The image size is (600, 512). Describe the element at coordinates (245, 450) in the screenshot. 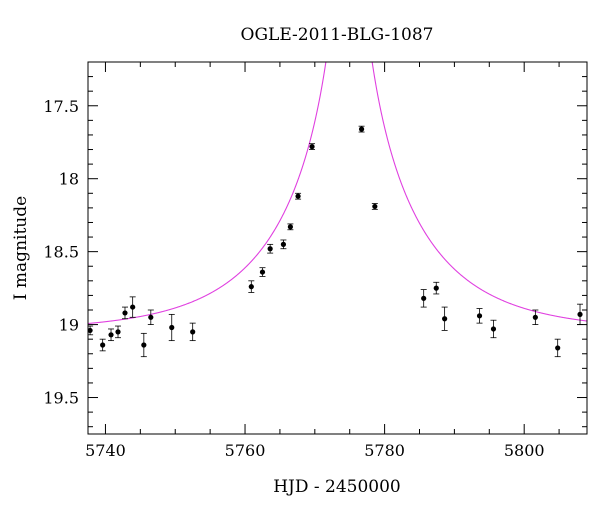

I see `x-tick-label: 5760` at that location.